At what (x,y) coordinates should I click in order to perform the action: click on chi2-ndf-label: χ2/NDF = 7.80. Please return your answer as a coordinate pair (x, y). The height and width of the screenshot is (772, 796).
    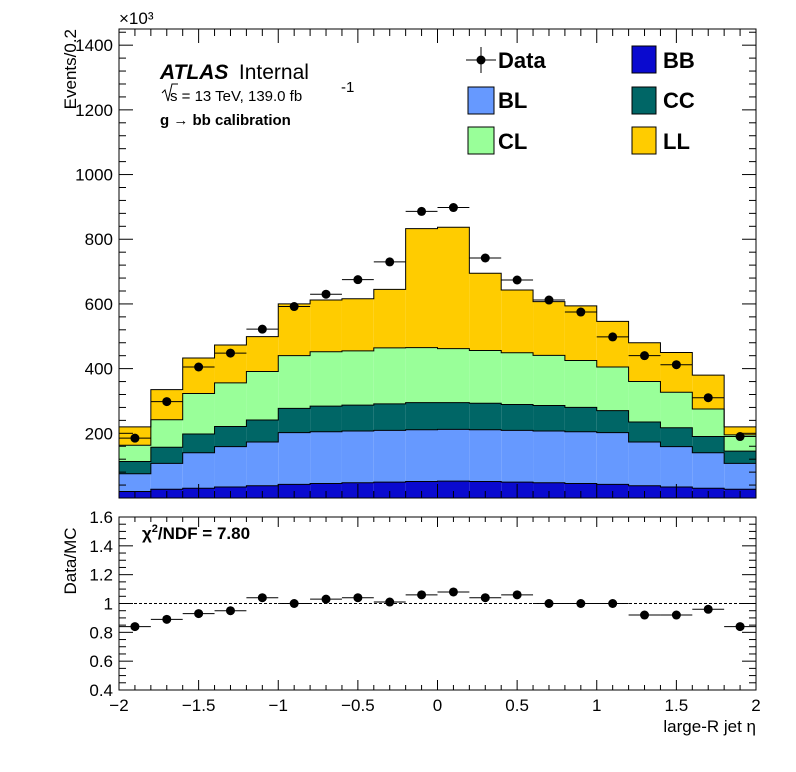
    Looking at the image, I should click on (196, 533).